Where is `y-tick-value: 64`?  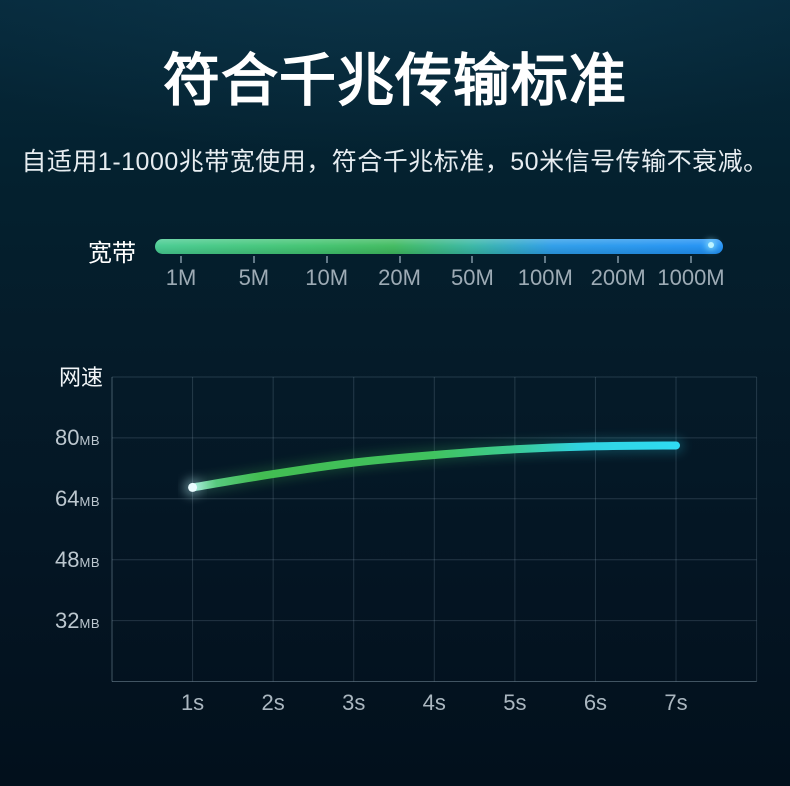 y-tick-value: 64 is located at coordinates (67, 498).